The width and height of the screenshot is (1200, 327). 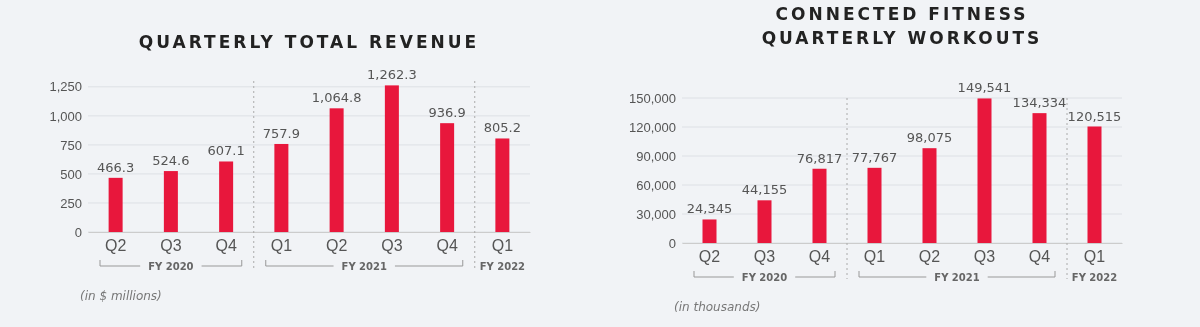 I want to click on data-label: 98,075, so click(x=929, y=138).